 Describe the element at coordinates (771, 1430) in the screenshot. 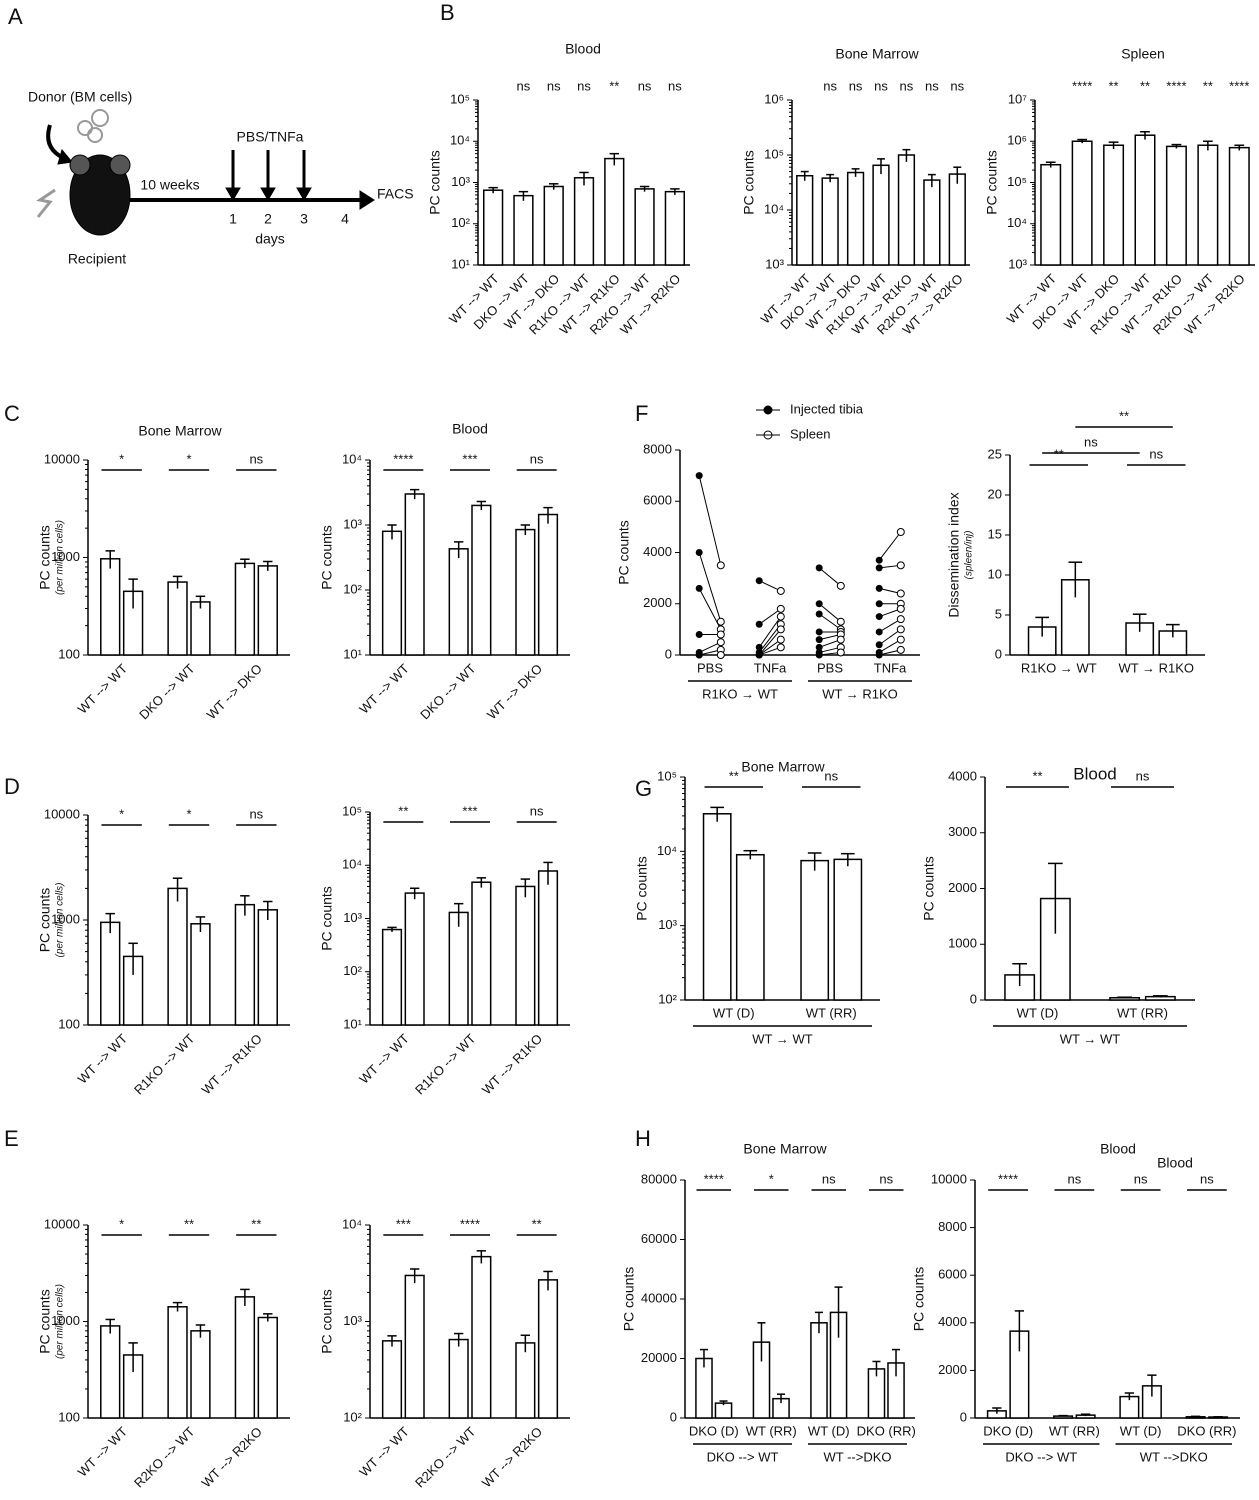

I see `x-tick-label: WT (RR)` at that location.